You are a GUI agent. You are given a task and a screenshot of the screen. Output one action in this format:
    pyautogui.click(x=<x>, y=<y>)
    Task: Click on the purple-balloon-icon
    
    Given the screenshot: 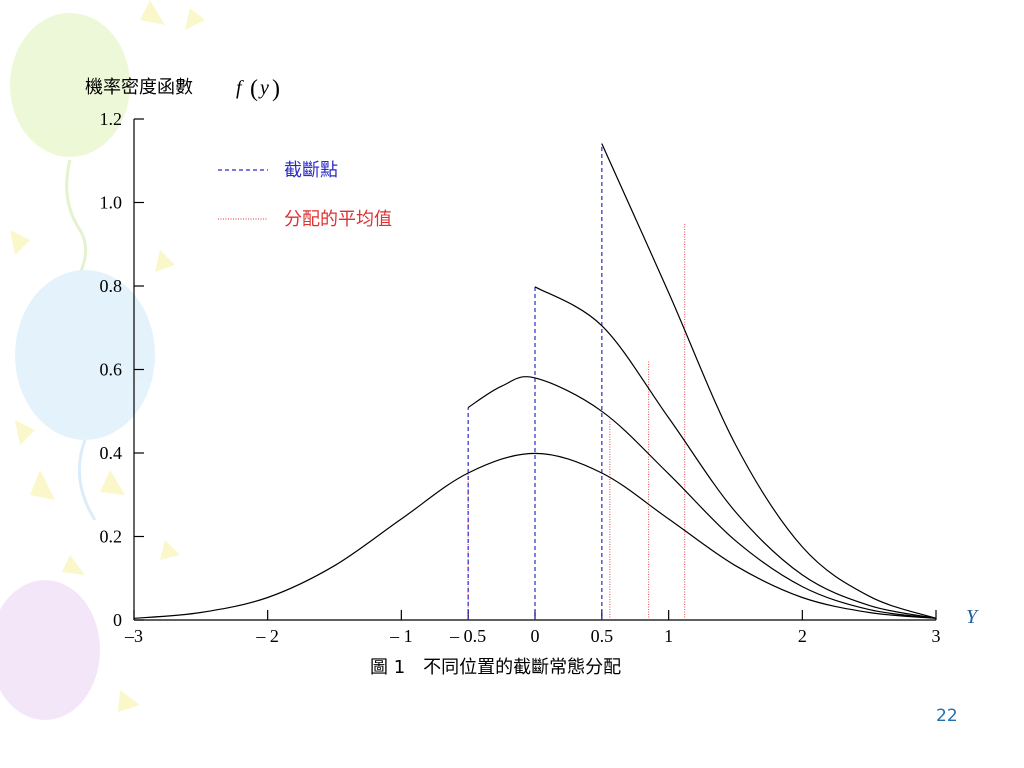 What is the action you would take?
    pyautogui.click(x=50, y=650)
    